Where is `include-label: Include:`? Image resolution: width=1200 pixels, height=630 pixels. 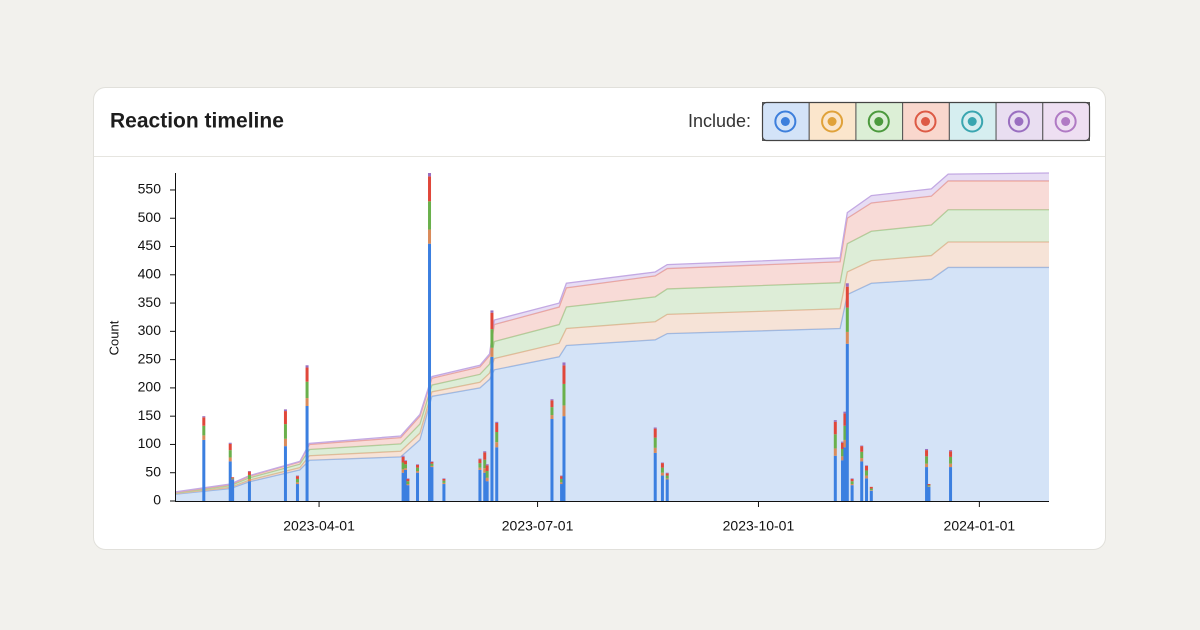 include-label: Include: is located at coordinates (719, 121).